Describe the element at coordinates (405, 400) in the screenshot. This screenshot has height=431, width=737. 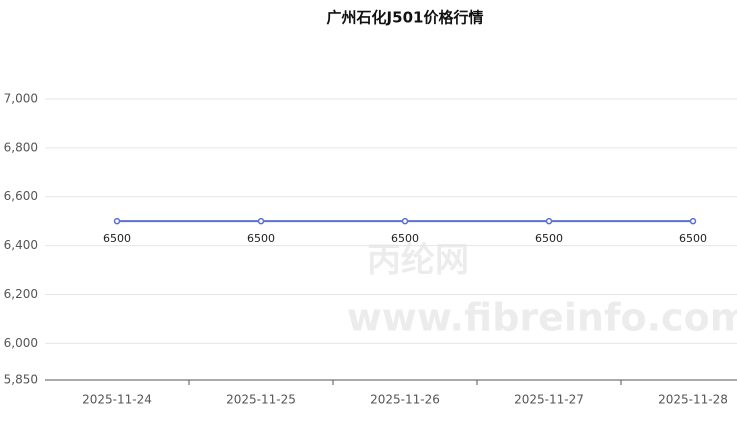
I see `x-tick-label: 2025-11-26` at that location.